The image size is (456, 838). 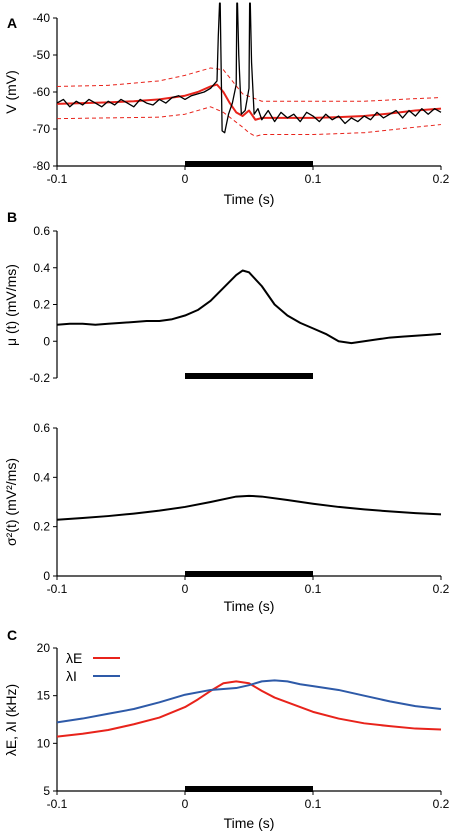 What do you see at coordinates (249, 84) in the screenshot?
I see `upper-band-line` at bounding box center [249, 84].